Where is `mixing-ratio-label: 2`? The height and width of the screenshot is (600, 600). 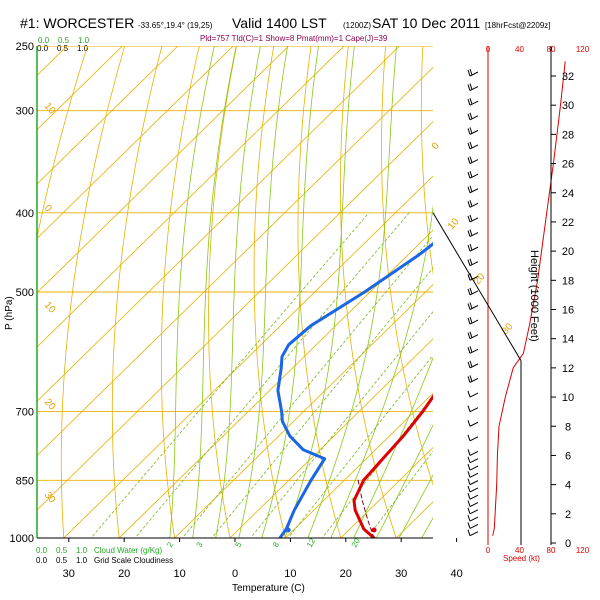
mixing-ratio-label: 2 is located at coordinates (170, 544).